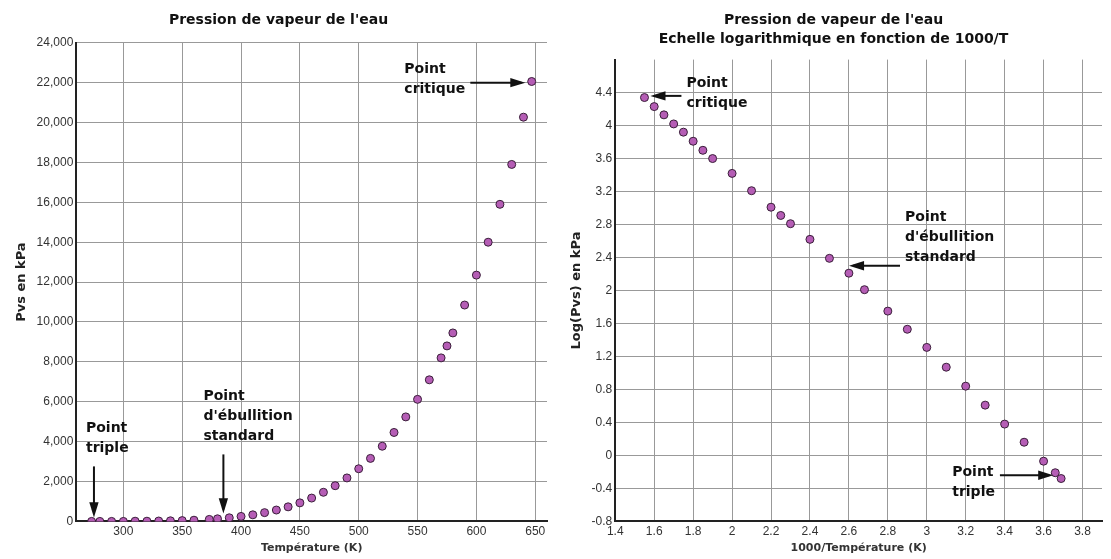  What do you see at coordinates (833, 37) in the screenshot?
I see `chart-subtitle: Echelle logarithmique en fonction de 1000/T` at bounding box center [833, 37].